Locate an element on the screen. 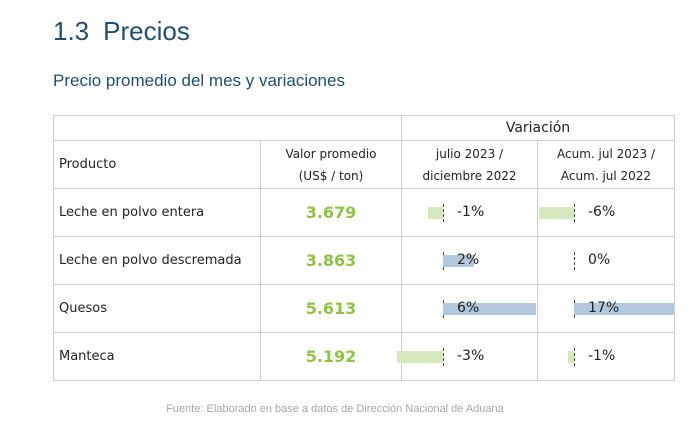  var2-cell: -1% is located at coordinates (606, 356).